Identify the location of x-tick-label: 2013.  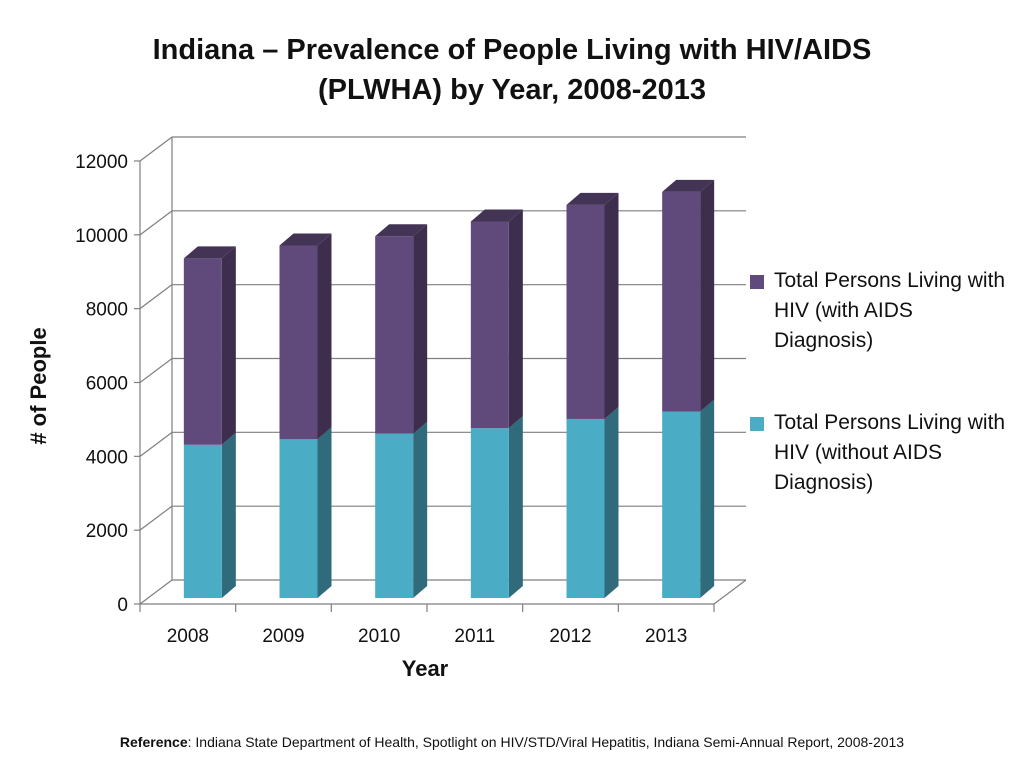
(666, 636).